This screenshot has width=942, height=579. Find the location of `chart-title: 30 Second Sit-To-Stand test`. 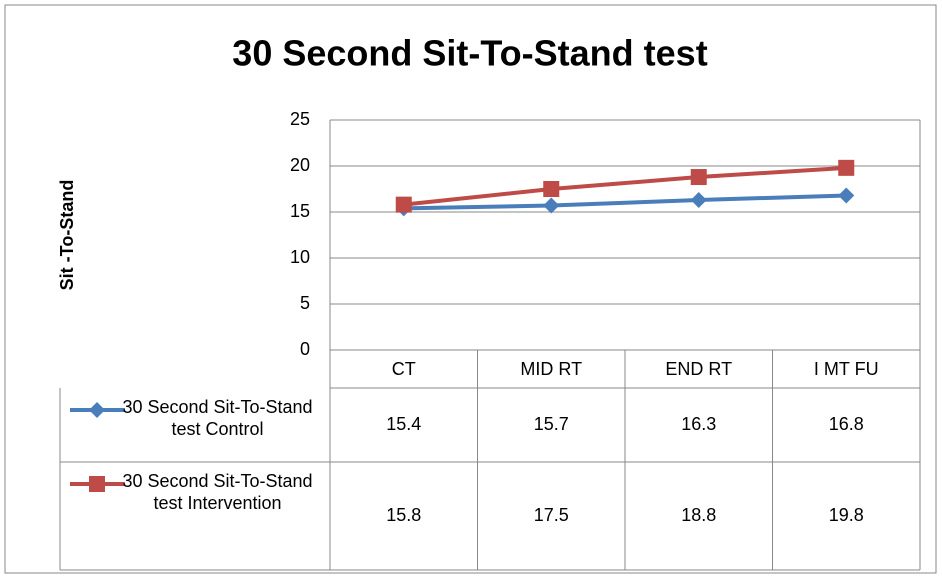

chart-title: 30 Second Sit-To-Stand test is located at coordinates (469, 53).